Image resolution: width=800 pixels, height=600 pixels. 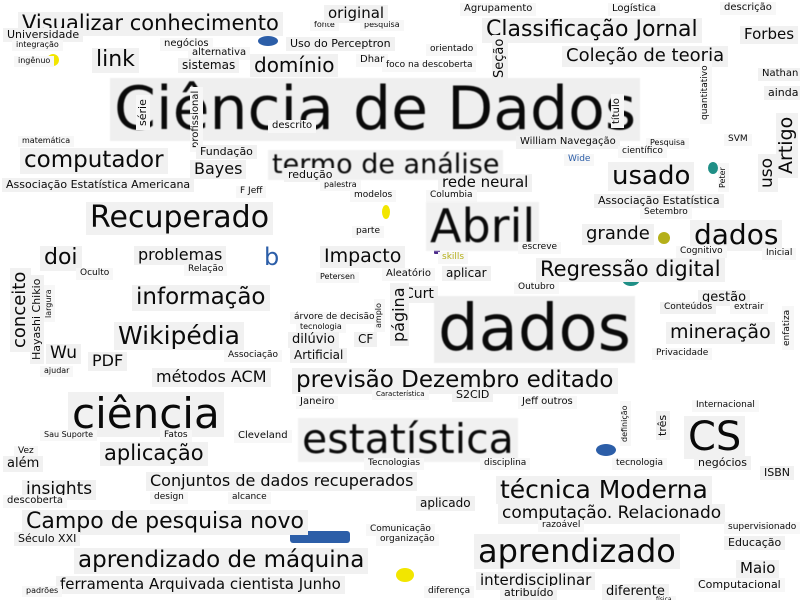 I want to click on word-fonte: fonte, so click(x=324, y=25).